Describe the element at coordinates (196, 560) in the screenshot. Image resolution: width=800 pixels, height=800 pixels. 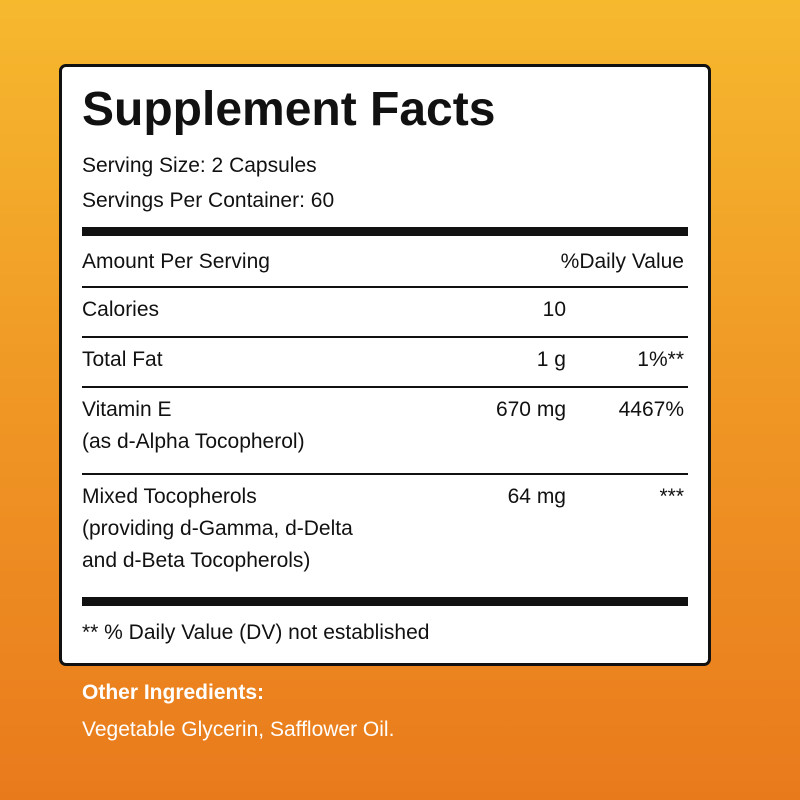
I see `row-name: and d-Beta Tocopherols)` at that location.